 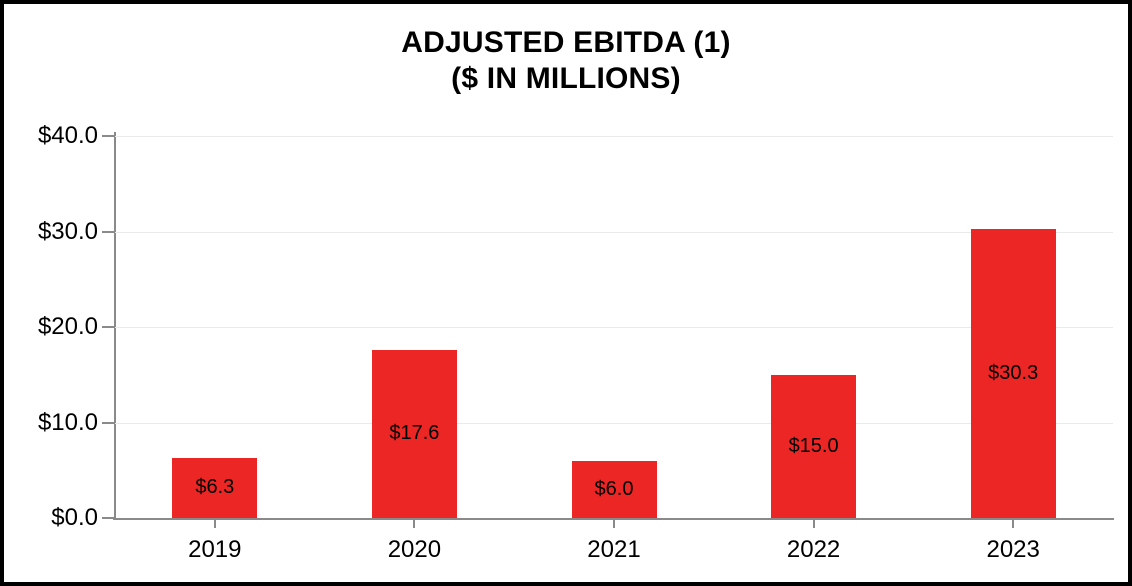 I want to click on y-axis-tick-label: $40.0, so click(x=67, y=135).